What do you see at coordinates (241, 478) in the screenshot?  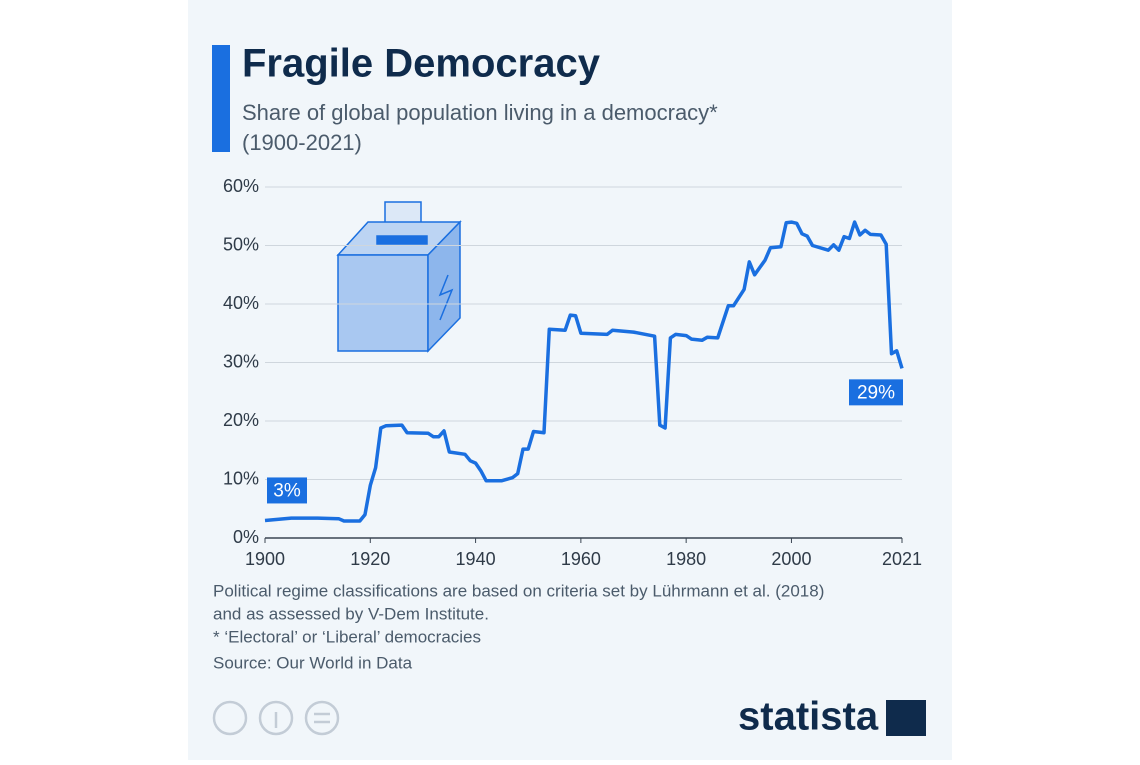 I see `y-tick-label: 10%` at bounding box center [241, 478].